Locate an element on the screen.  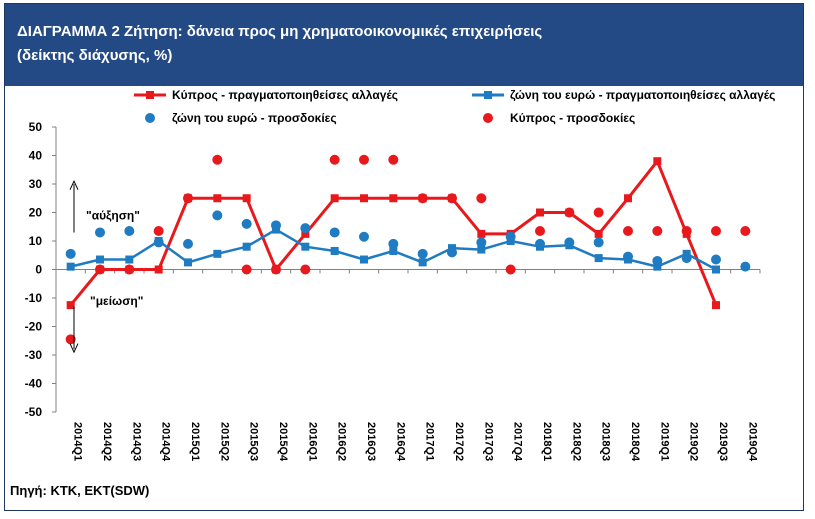
legend-label: Κύπρος - προσδοκίες is located at coordinates (572, 118).